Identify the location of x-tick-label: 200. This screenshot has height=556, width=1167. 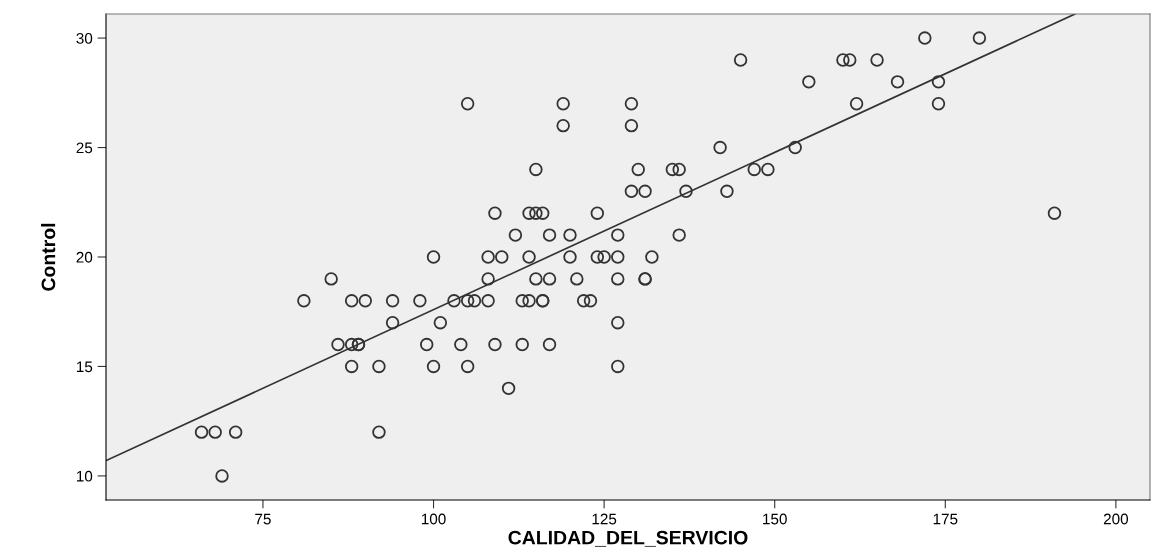
(1116, 519).